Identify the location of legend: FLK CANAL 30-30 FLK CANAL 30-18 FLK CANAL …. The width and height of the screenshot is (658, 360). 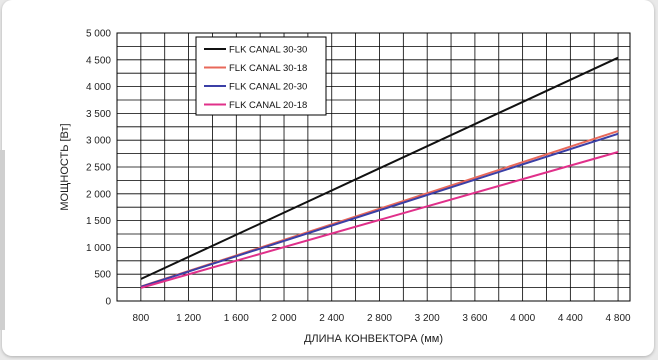
(261, 76).